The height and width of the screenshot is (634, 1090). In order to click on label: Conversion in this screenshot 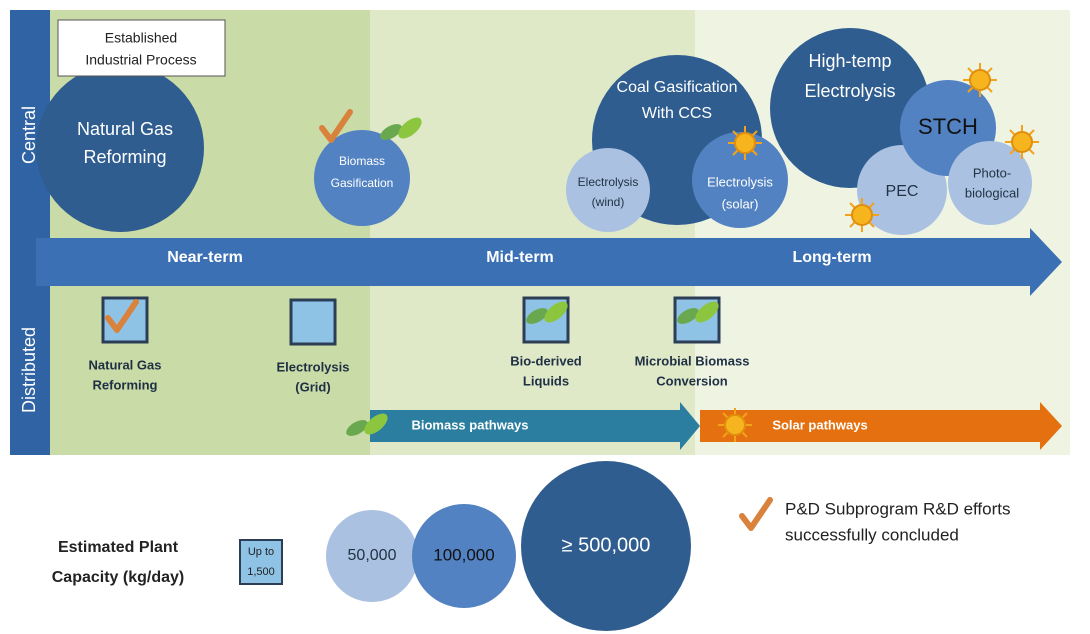, I will do `click(692, 380)`.